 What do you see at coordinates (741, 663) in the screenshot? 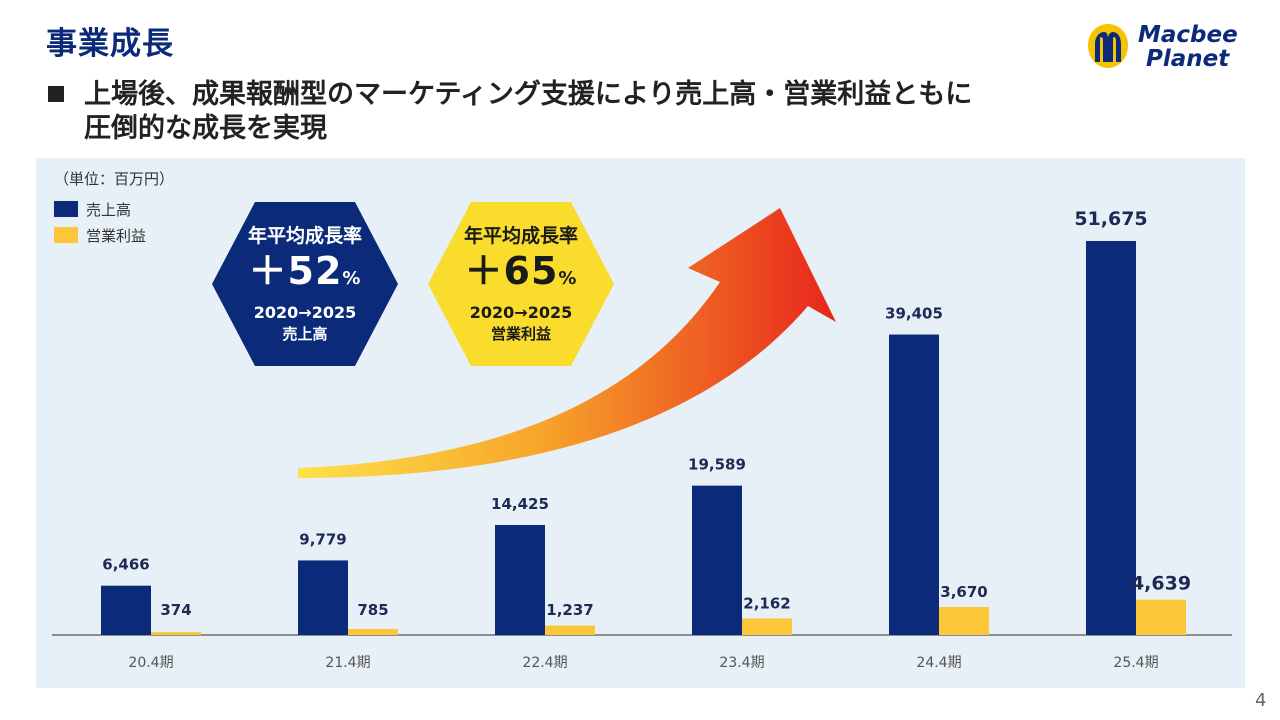
I see `x-tick-label: 23.4期` at bounding box center [741, 663].